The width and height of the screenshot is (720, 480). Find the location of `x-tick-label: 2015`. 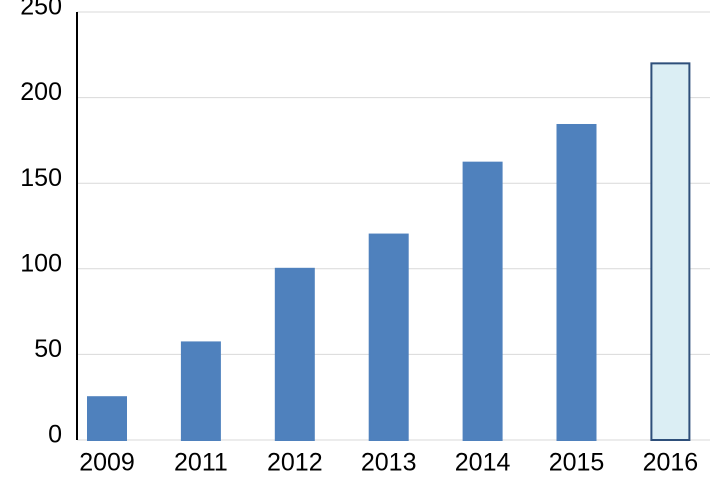

x-tick-label: 2015 is located at coordinates (577, 463).